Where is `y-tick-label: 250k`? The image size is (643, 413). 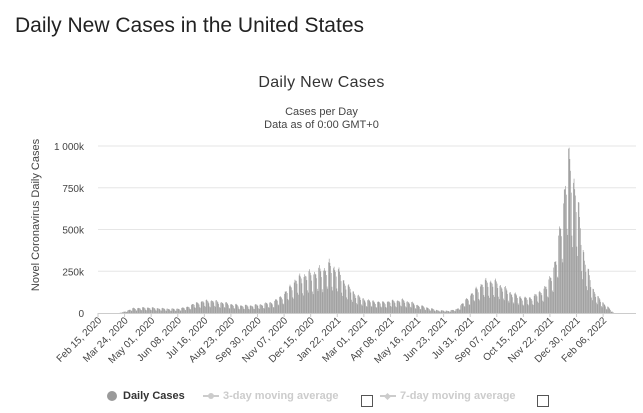 y-tick-label: 250k is located at coordinates (73, 272).